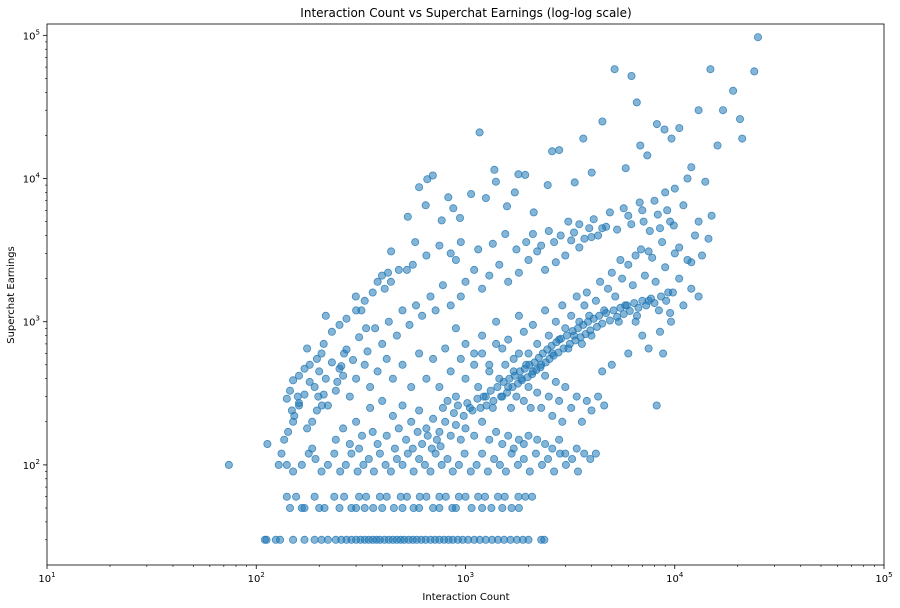  What do you see at coordinates (883, 578) in the screenshot?
I see `x-tick-label: 10⁵` at bounding box center [883, 578].